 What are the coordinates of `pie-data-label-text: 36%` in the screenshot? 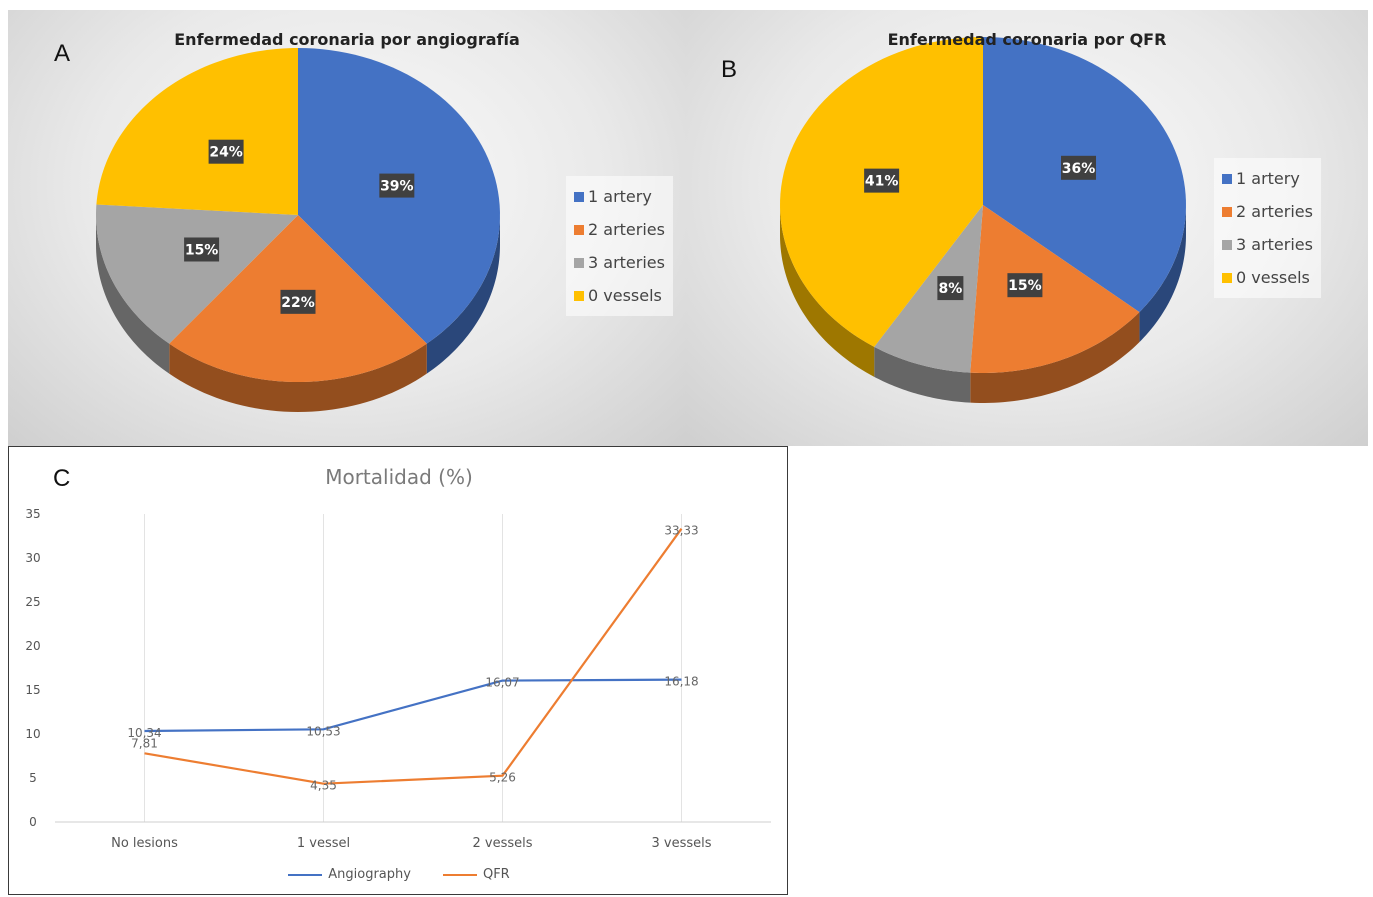 It's located at (1079, 169).